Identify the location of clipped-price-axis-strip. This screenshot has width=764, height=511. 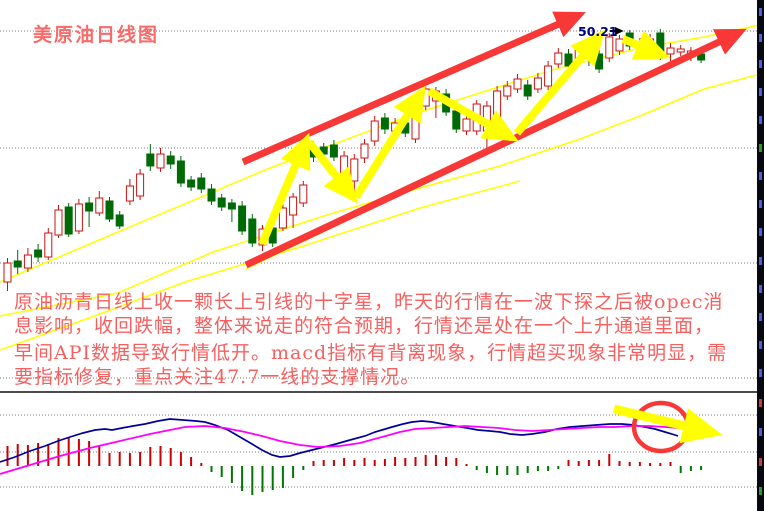
(760, 255).